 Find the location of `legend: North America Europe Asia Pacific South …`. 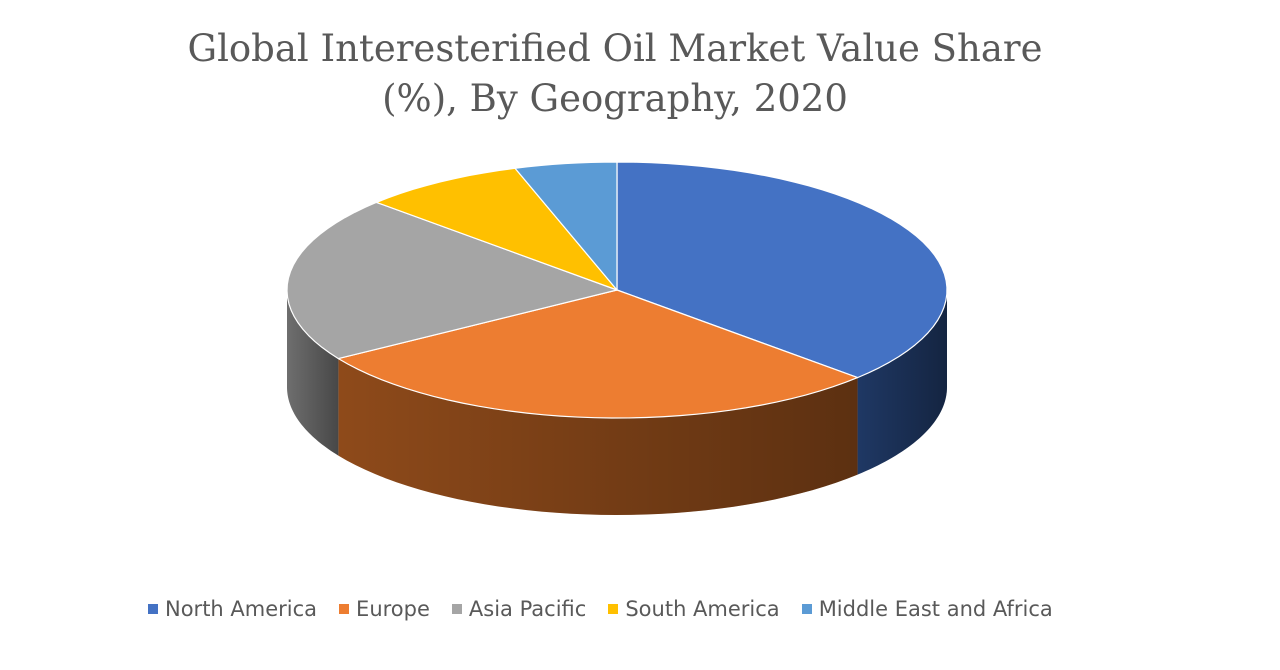

legend: North America Europe Asia Pacific South … is located at coordinates (611, 609).